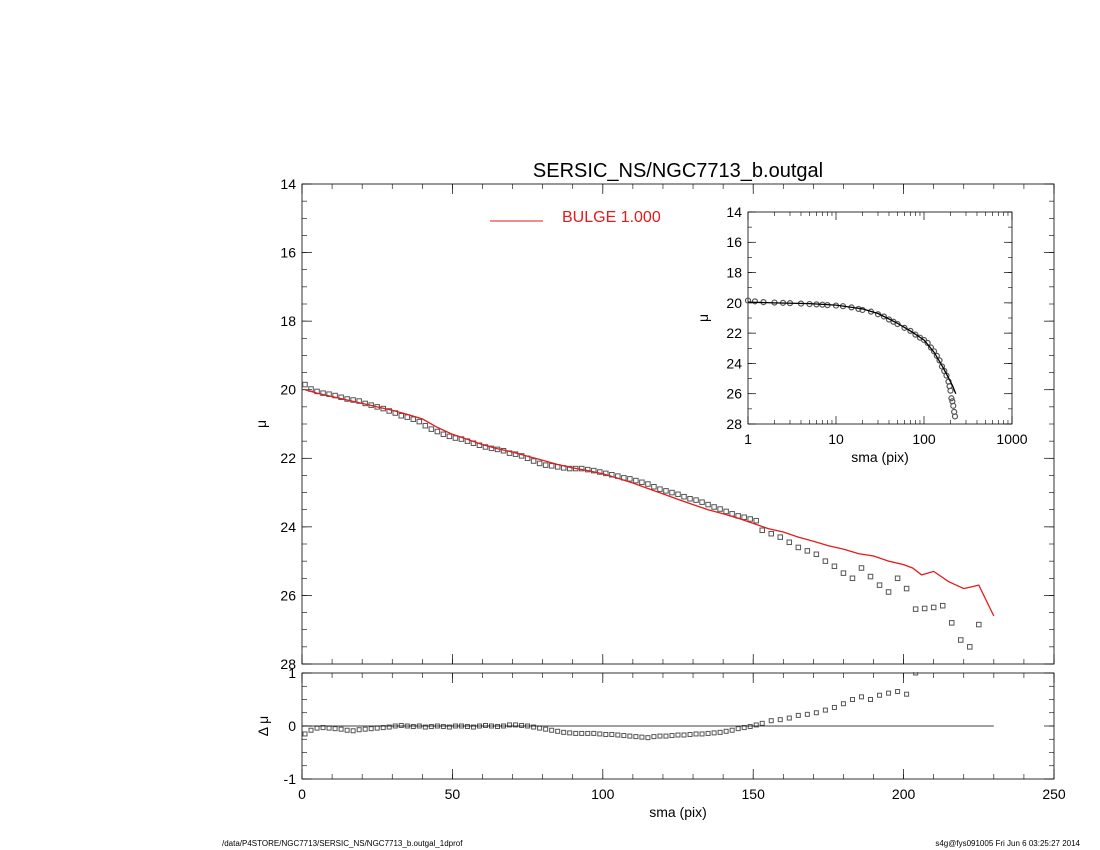  Describe the element at coordinates (754, 794) in the screenshot. I see `residual-xtick-label: 150` at that location.